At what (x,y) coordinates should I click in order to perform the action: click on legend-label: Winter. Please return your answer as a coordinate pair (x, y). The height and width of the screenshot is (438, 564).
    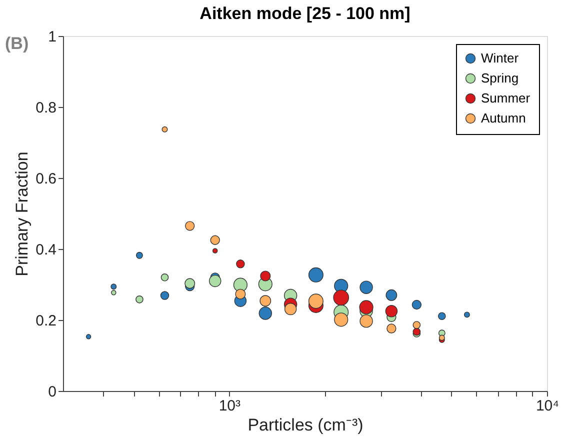
    Looking at the image, I should click on (500, 58).